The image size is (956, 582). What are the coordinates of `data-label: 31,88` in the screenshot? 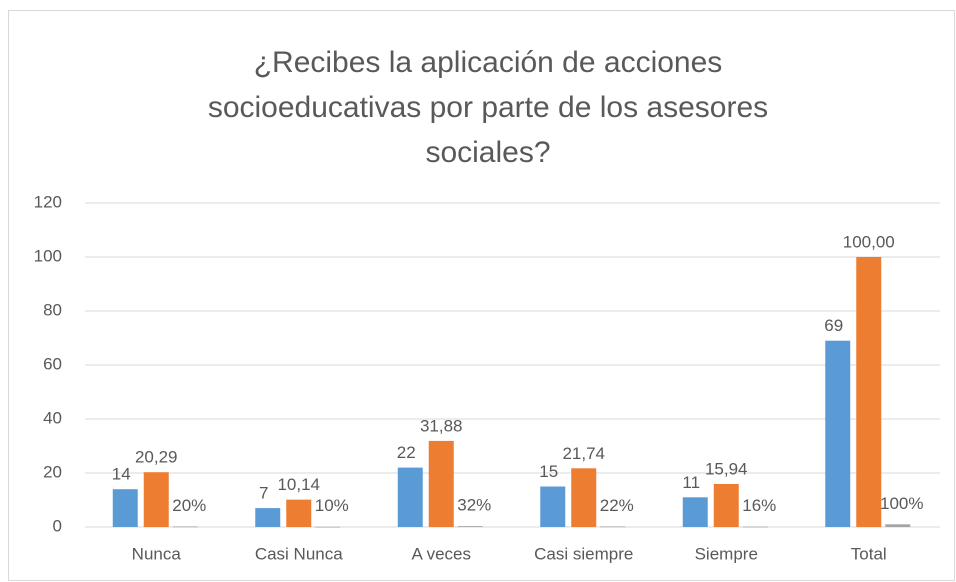 It's located at (441, 425).